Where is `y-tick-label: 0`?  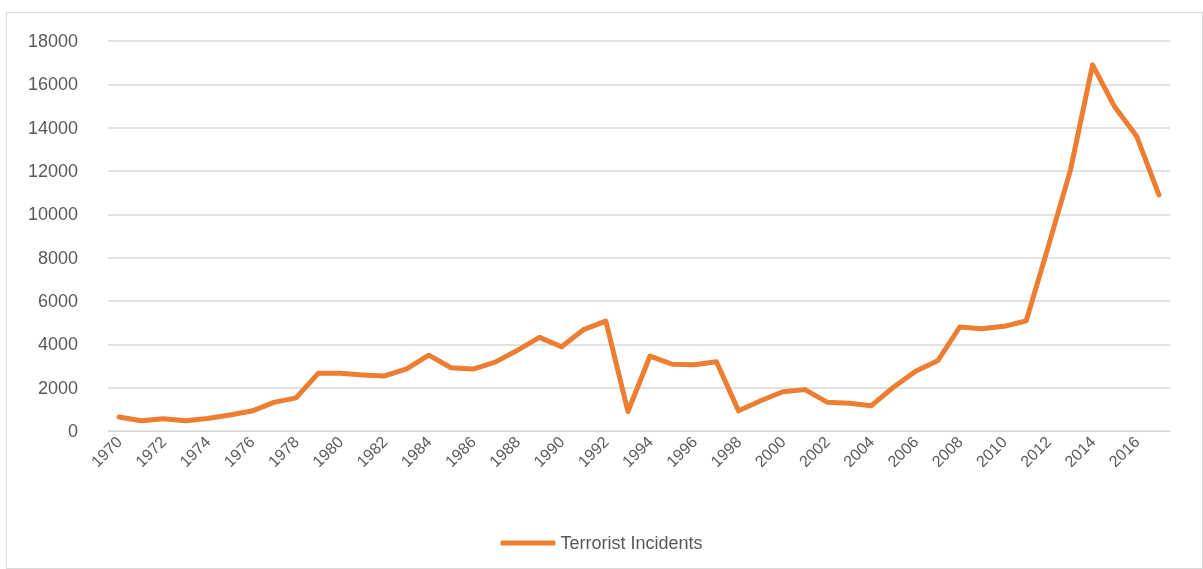 y-tick-label: 0 is located at coordinates (72, 431).